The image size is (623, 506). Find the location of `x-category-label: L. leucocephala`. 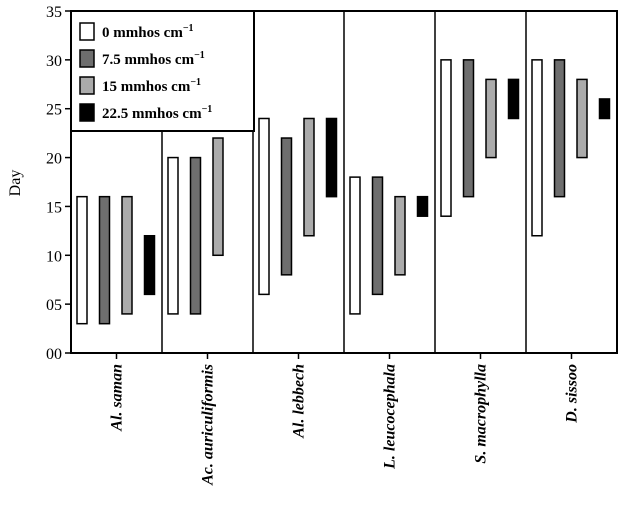

x-category-label: L. leucocephala is located at coordinates (390, 417).